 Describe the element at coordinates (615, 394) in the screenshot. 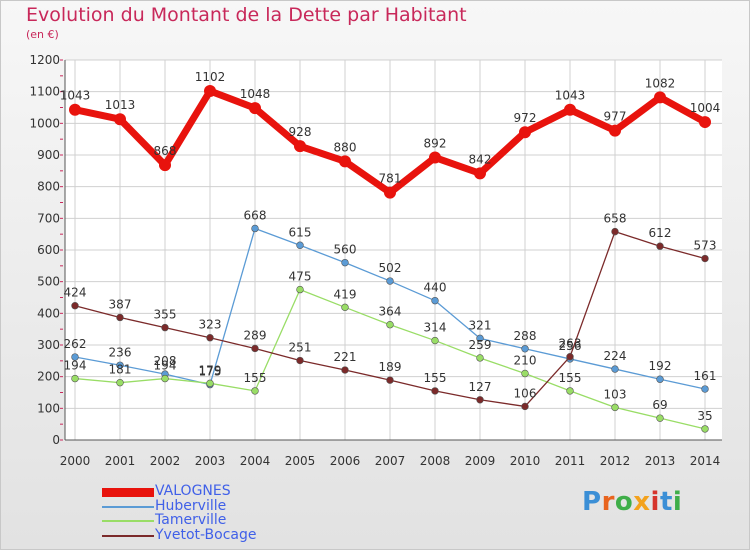

I see `data-label: 103` at that location.